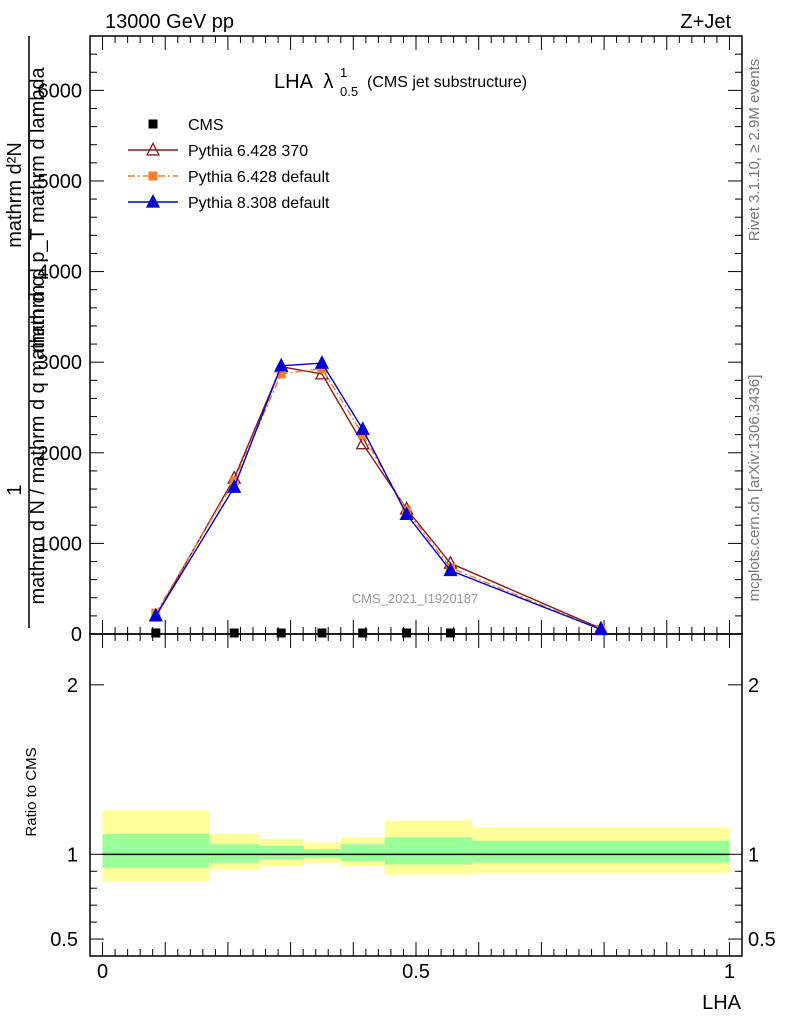 The image size is (786, 1024). What do you see at coordinates (38, 440) in the screenshot?
I see `ylabel-outer-denominator: mathrm d N / mathrm d q mathrm d q` at bounding box center [38, 440].